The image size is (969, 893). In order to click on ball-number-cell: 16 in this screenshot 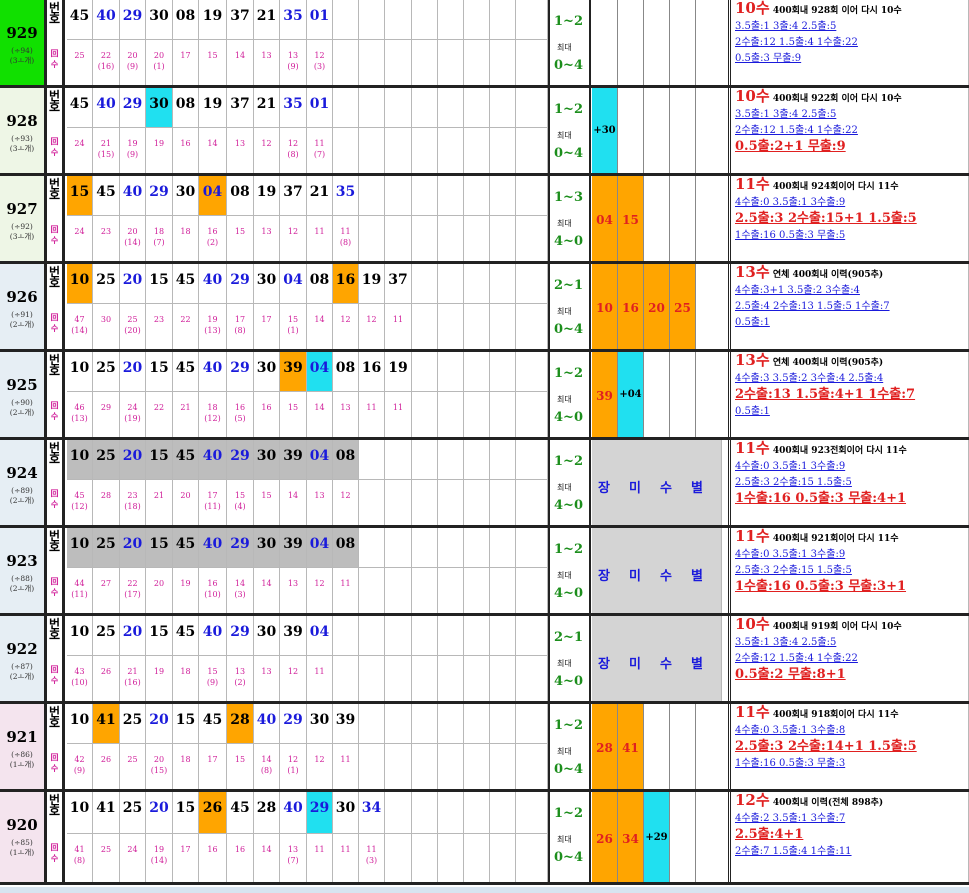, I will do `click(372, 372)`.